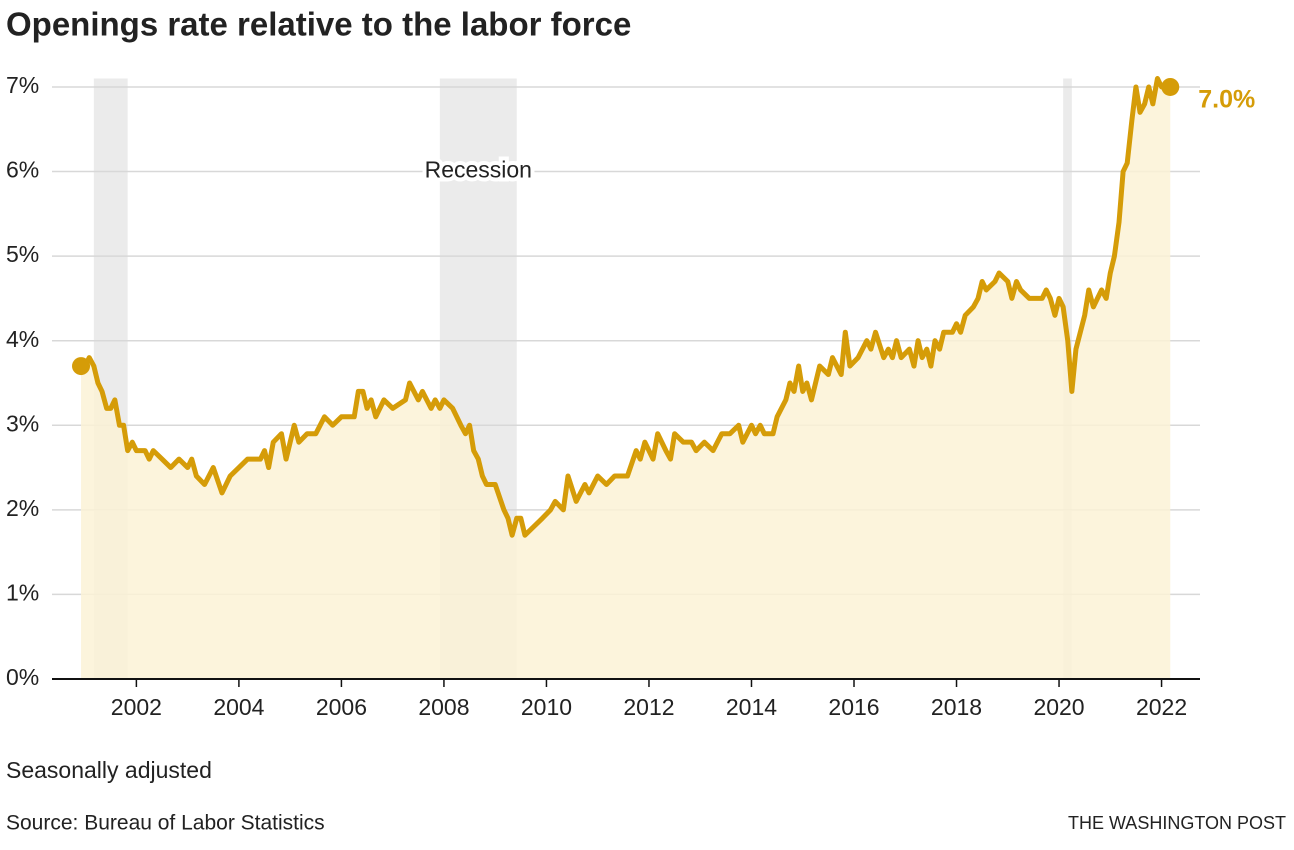 The width and height of the screenshot is (1294, 850). Describe the element at coordinates (22, 170) in the screenshot. I see `y-tick-label: 6%` at that location.